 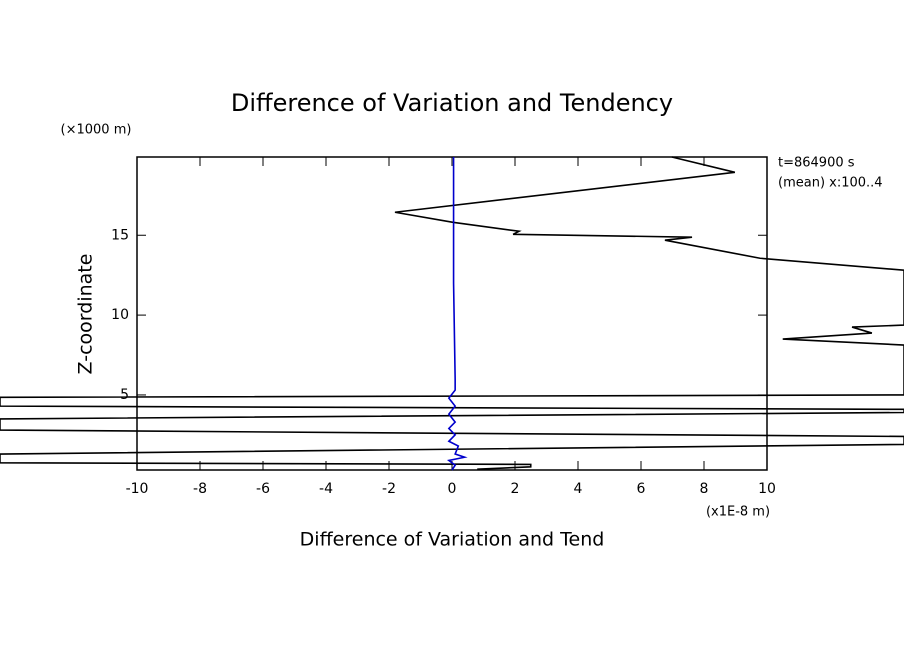 What do you see at coordinates (86, 314) in the screenshot?
I see `y-axis-label: Z-coordinate` at bounding box center [86, 314].